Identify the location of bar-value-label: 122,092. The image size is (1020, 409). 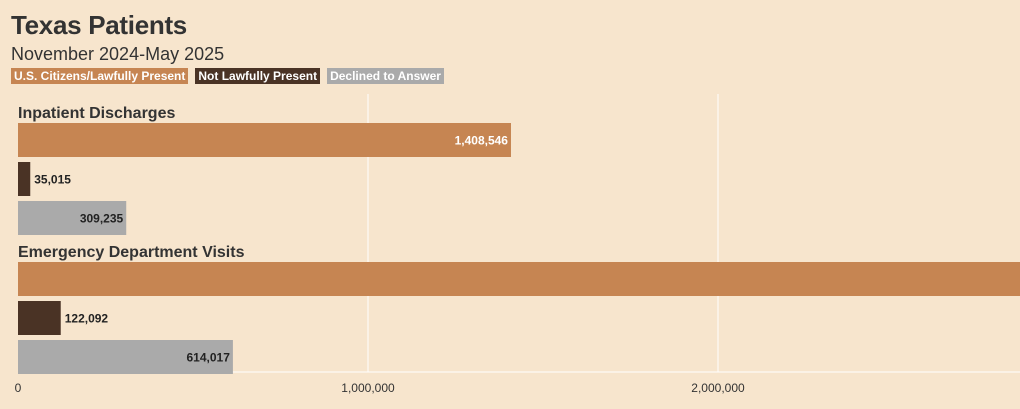
(87, 319).